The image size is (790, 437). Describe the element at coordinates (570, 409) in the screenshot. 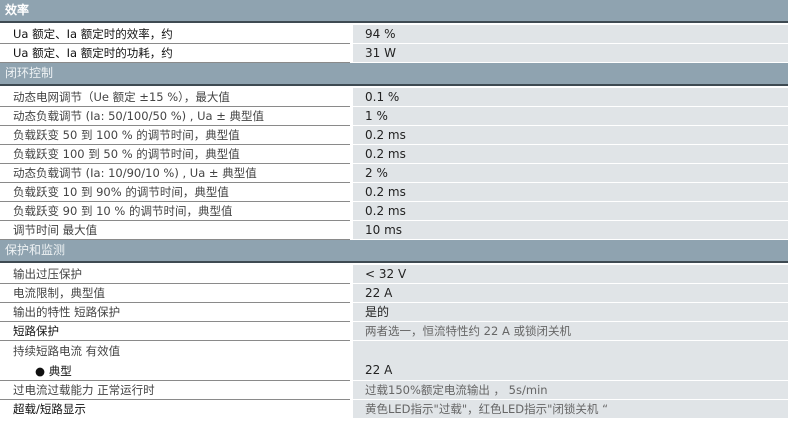

I see `row-value: 黄色LED指示"过载"，红色LED指示"闭锁关机 “` at that location.